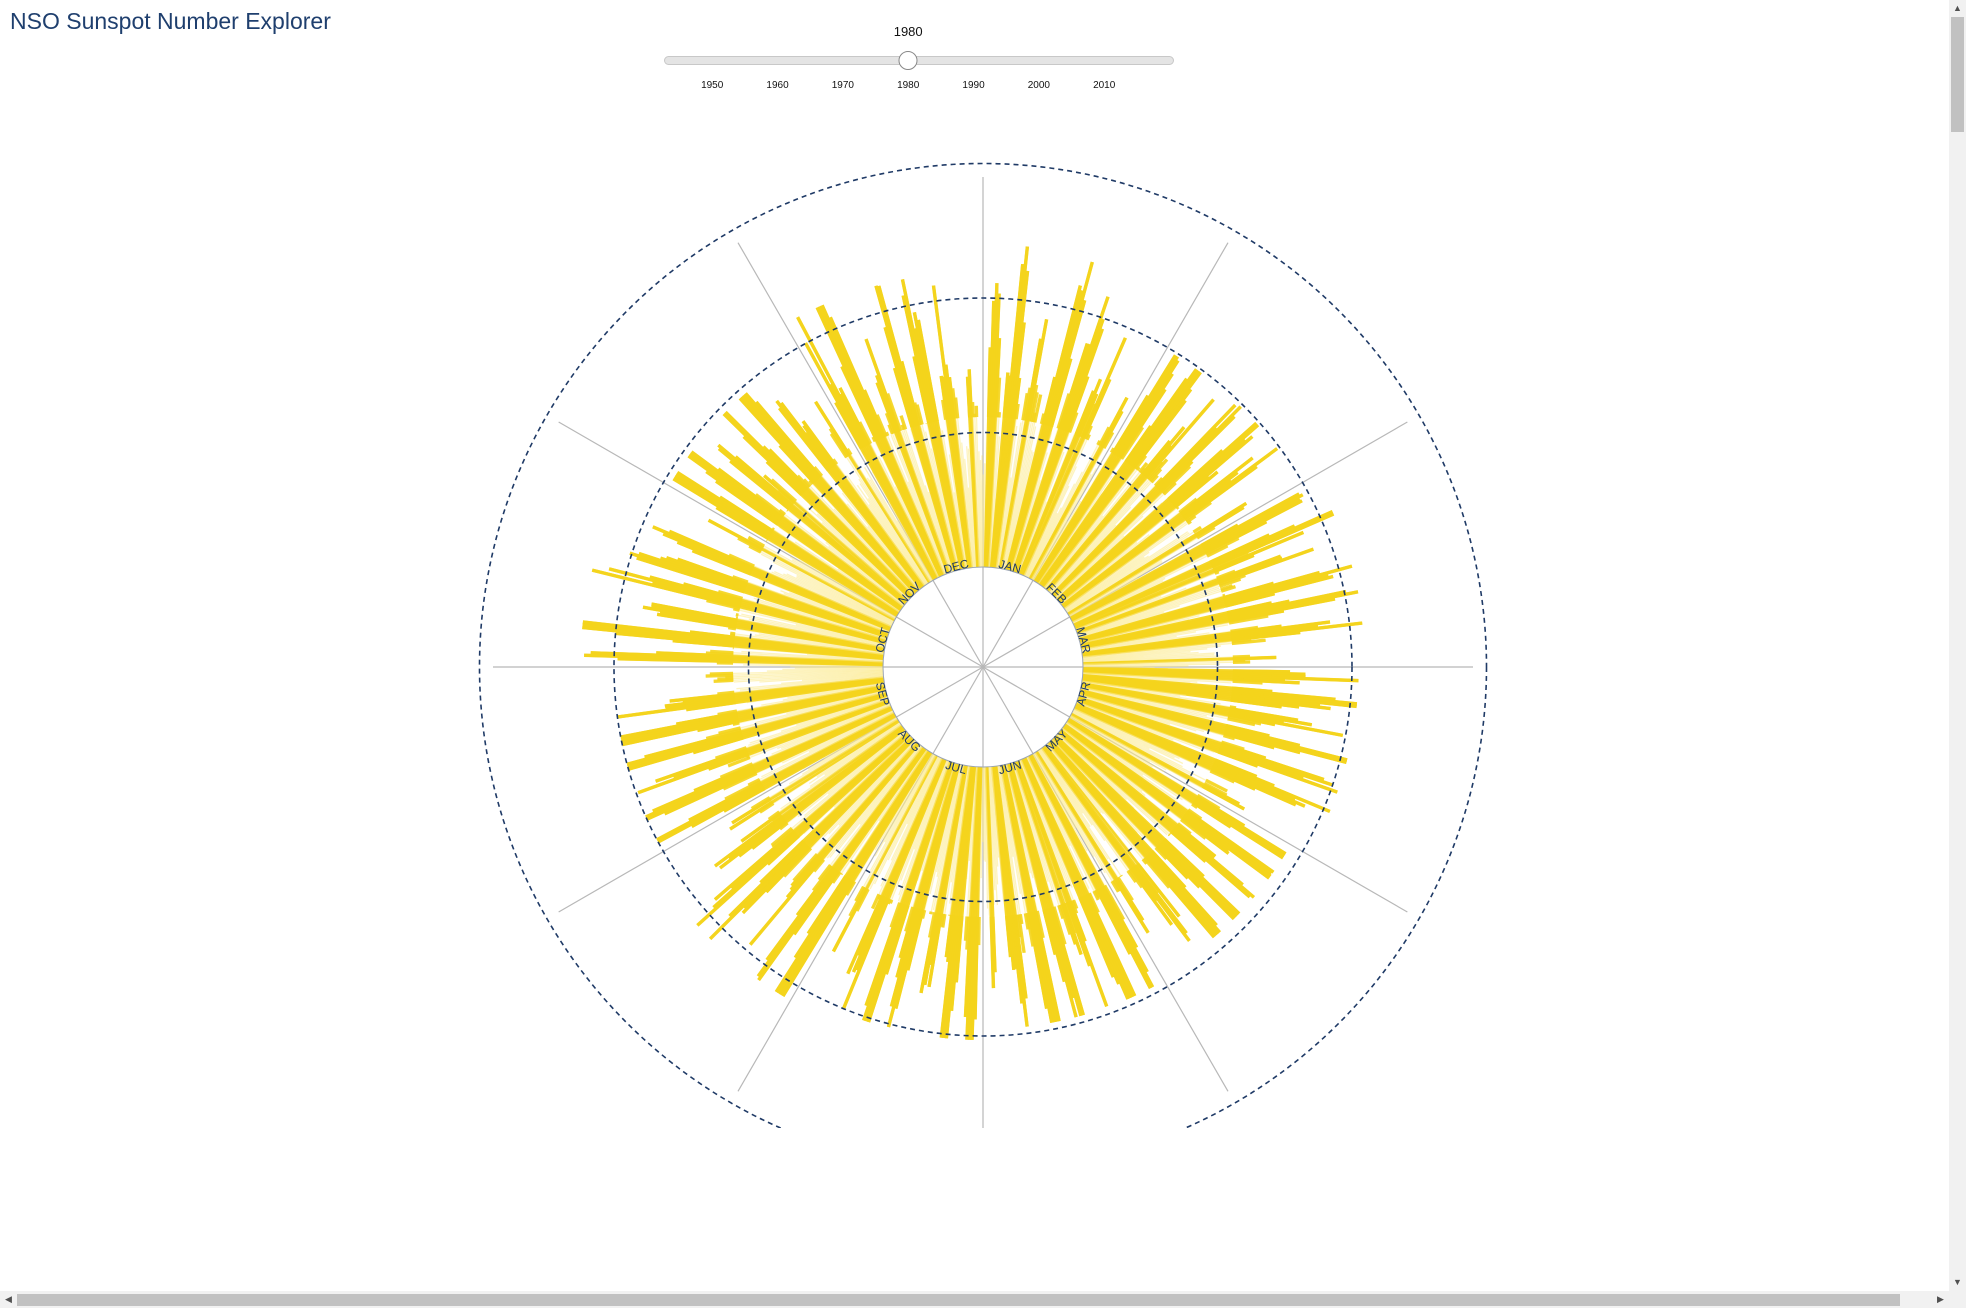 The width and height of the screenshot is (1966, 1308). Describe the element at coordinates (1957, 1282) in the screenshot. I see `scroll-down-arrow-icon: ▼` at that location.